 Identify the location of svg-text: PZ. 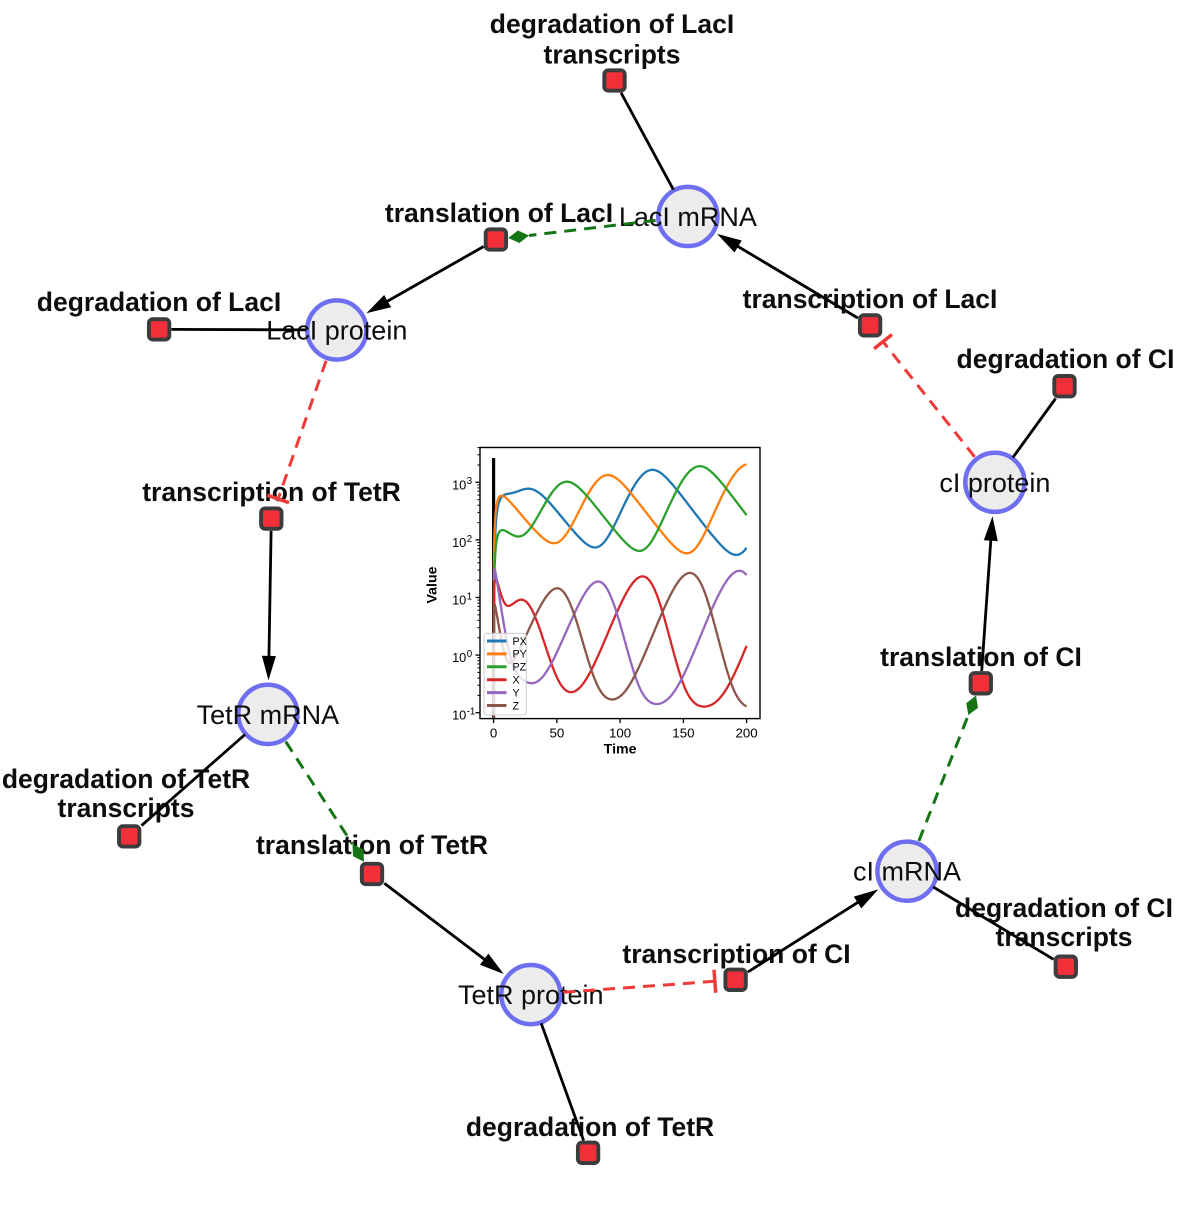
(520, 668).